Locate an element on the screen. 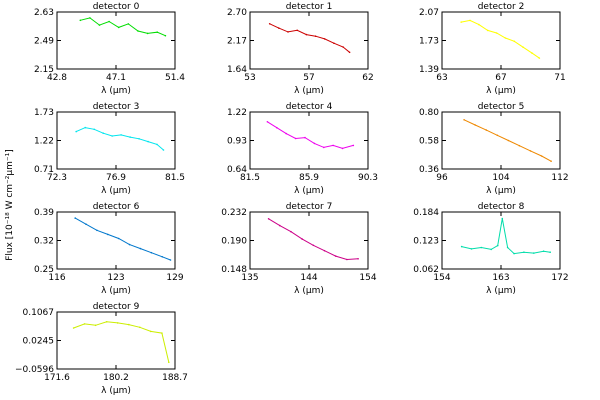 The height and width of the screenshot is (400, 600). x-tick-label: 135 is located at coordinates (249, 278).